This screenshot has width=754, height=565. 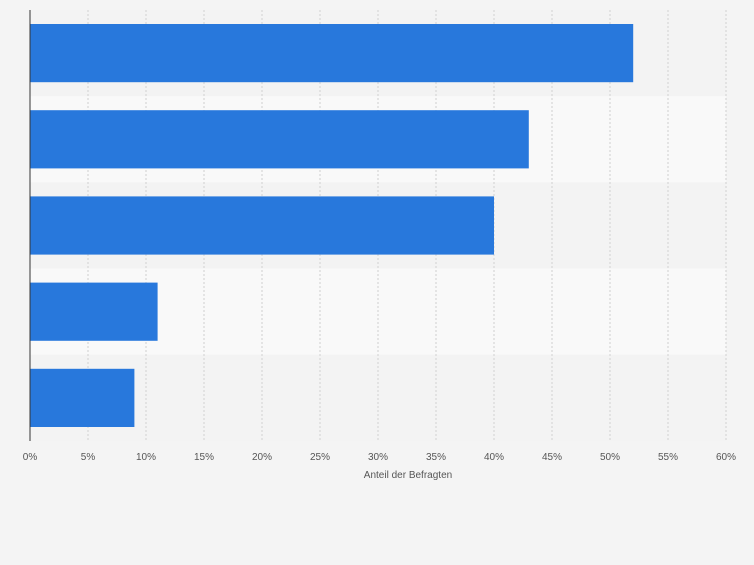 What do you see at coordinates (726, 457) in the screenshot?
I see `x-tick-label: 60%` at bounding box center [726, 457].